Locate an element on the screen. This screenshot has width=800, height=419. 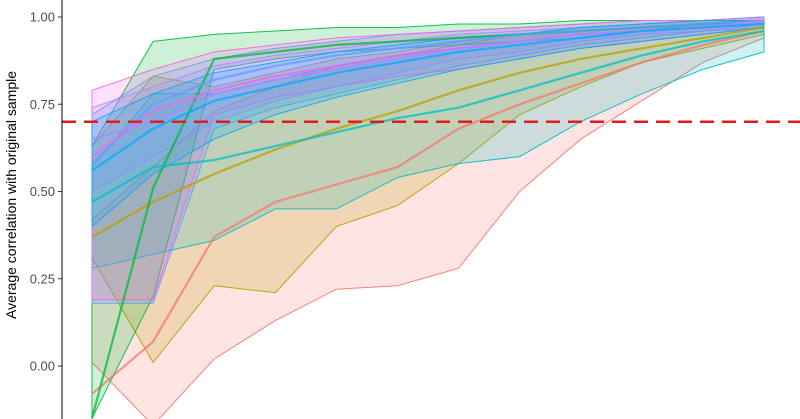
y-tick-label: 0.75 is located at coordinates (42, 104).